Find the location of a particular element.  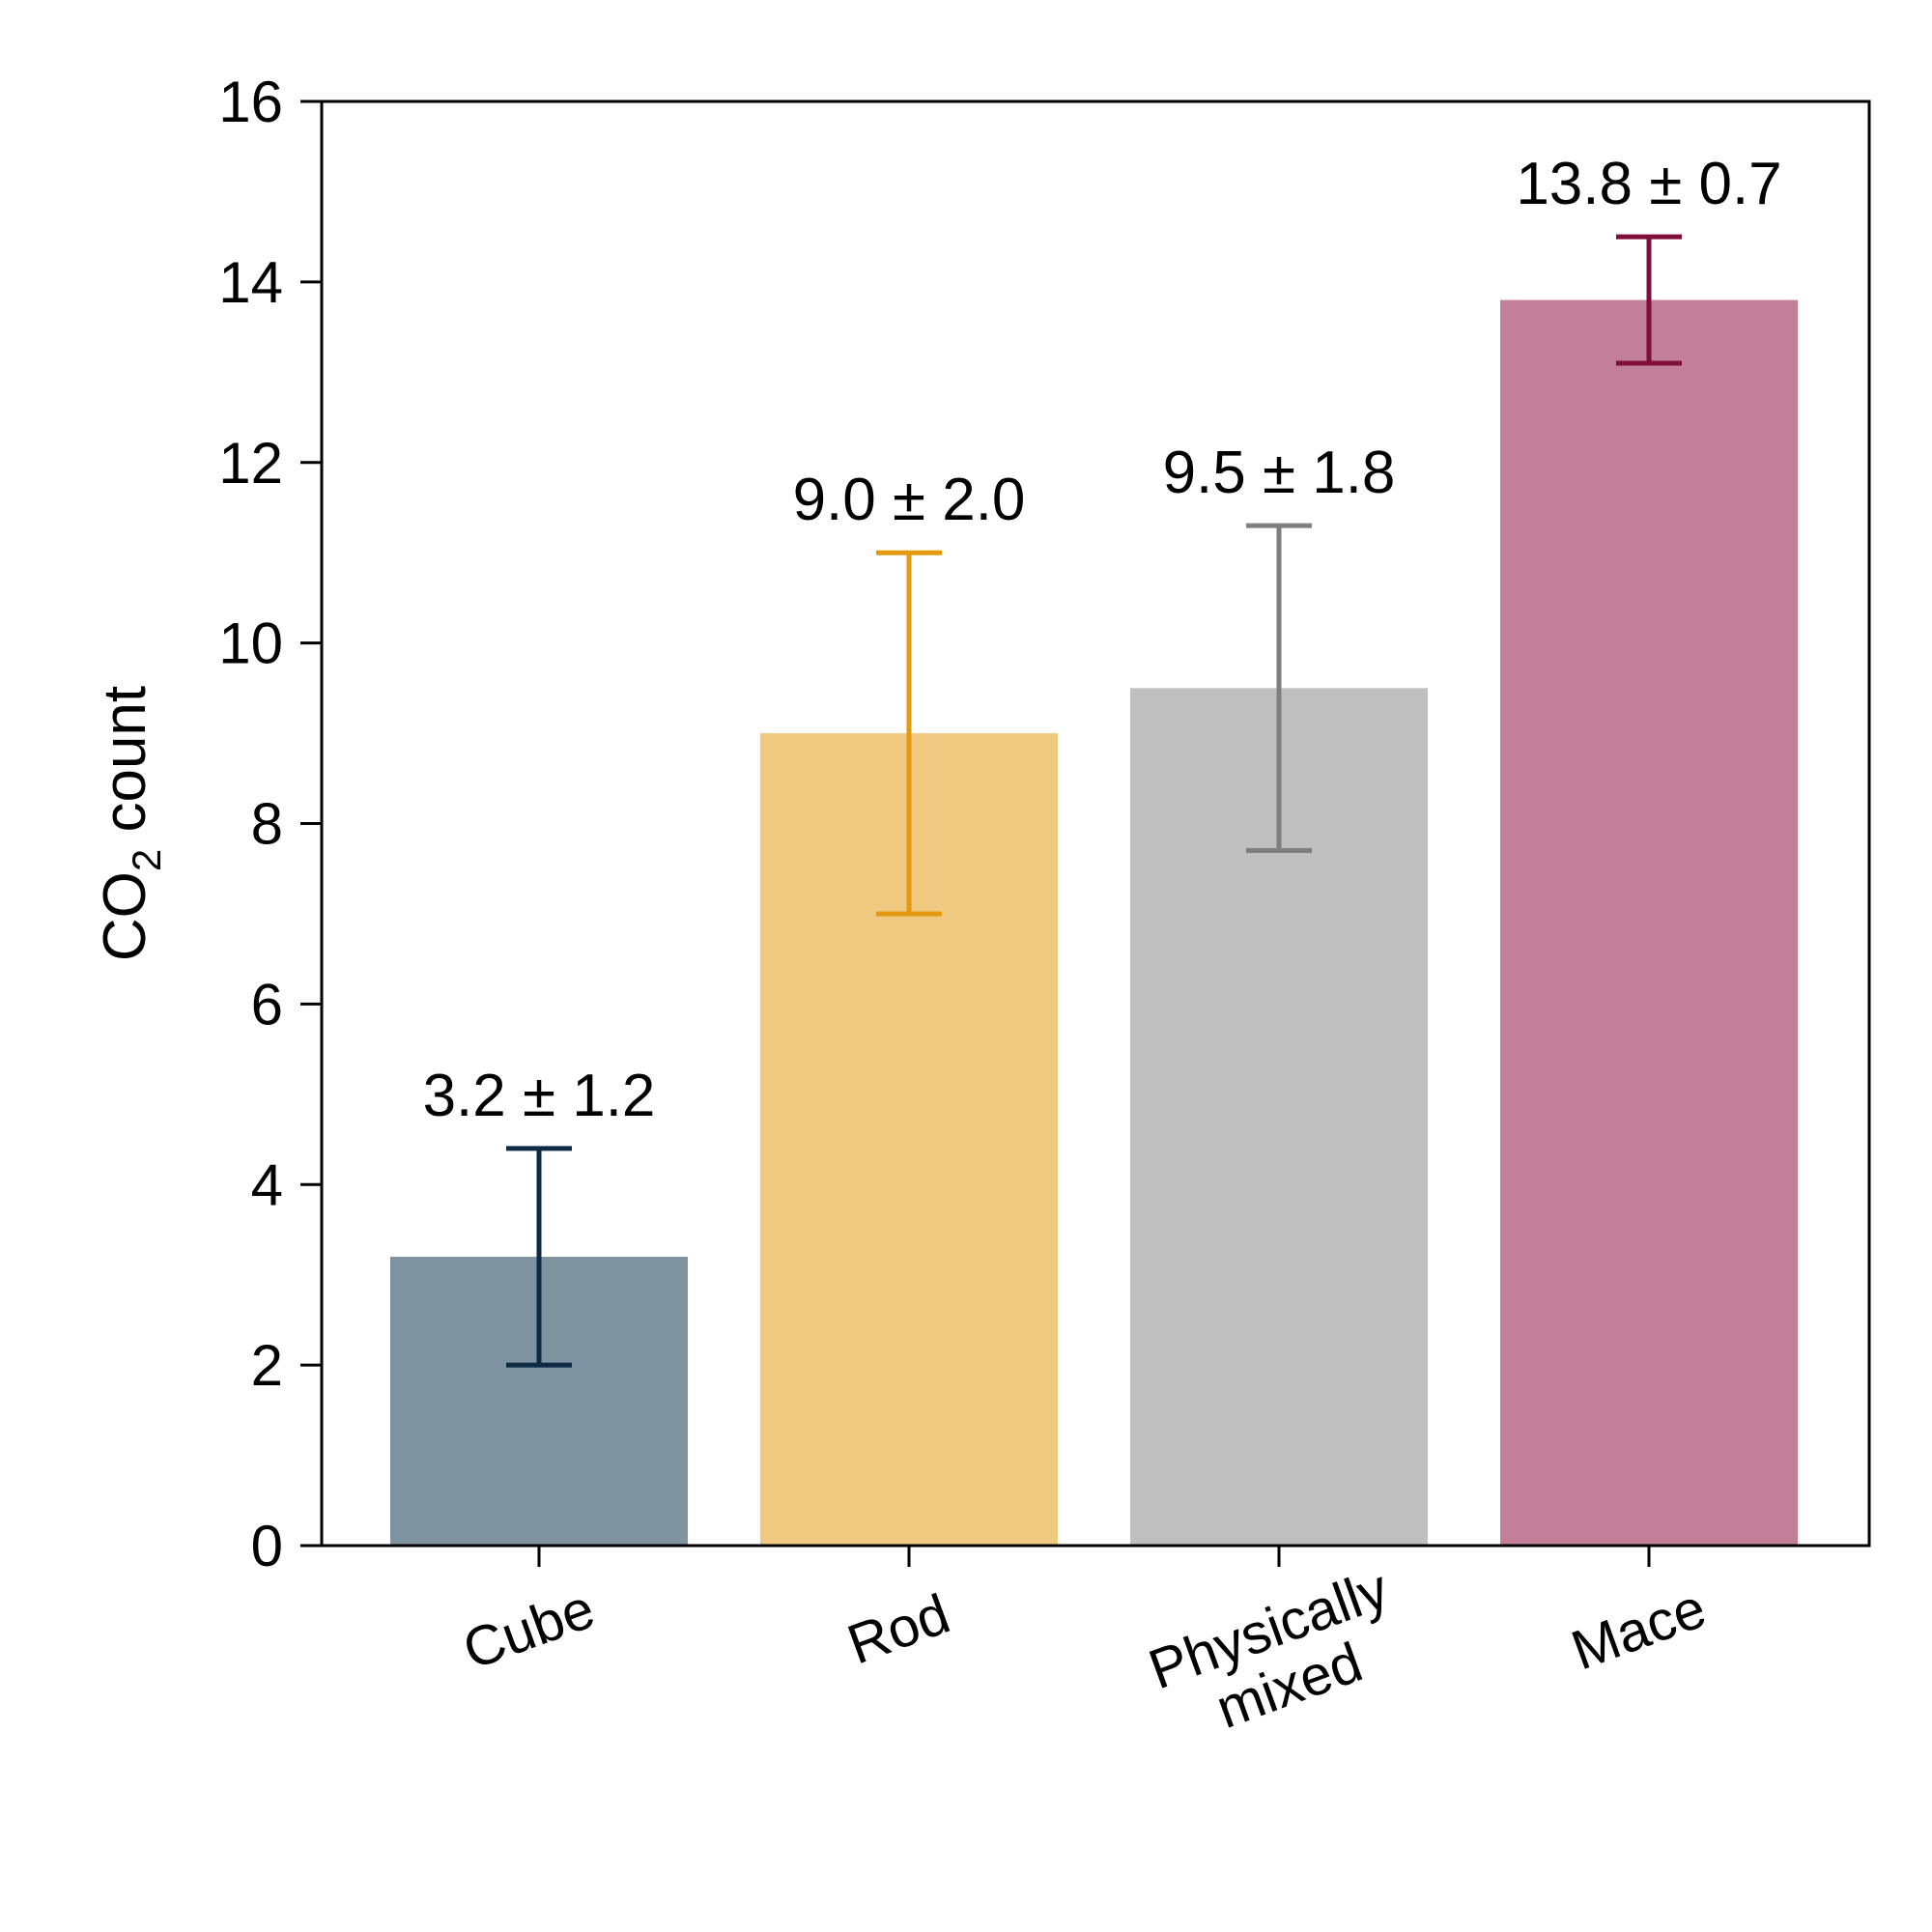

y-tick-label: 0 is located at coordinates (267, 1546).